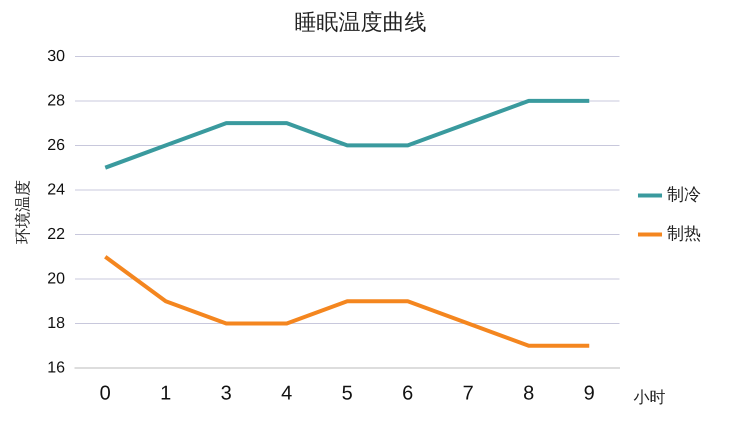  Describe the element at coordinates (56, 279) in the screenshot. I see `y-tick-label: 20` at that location.